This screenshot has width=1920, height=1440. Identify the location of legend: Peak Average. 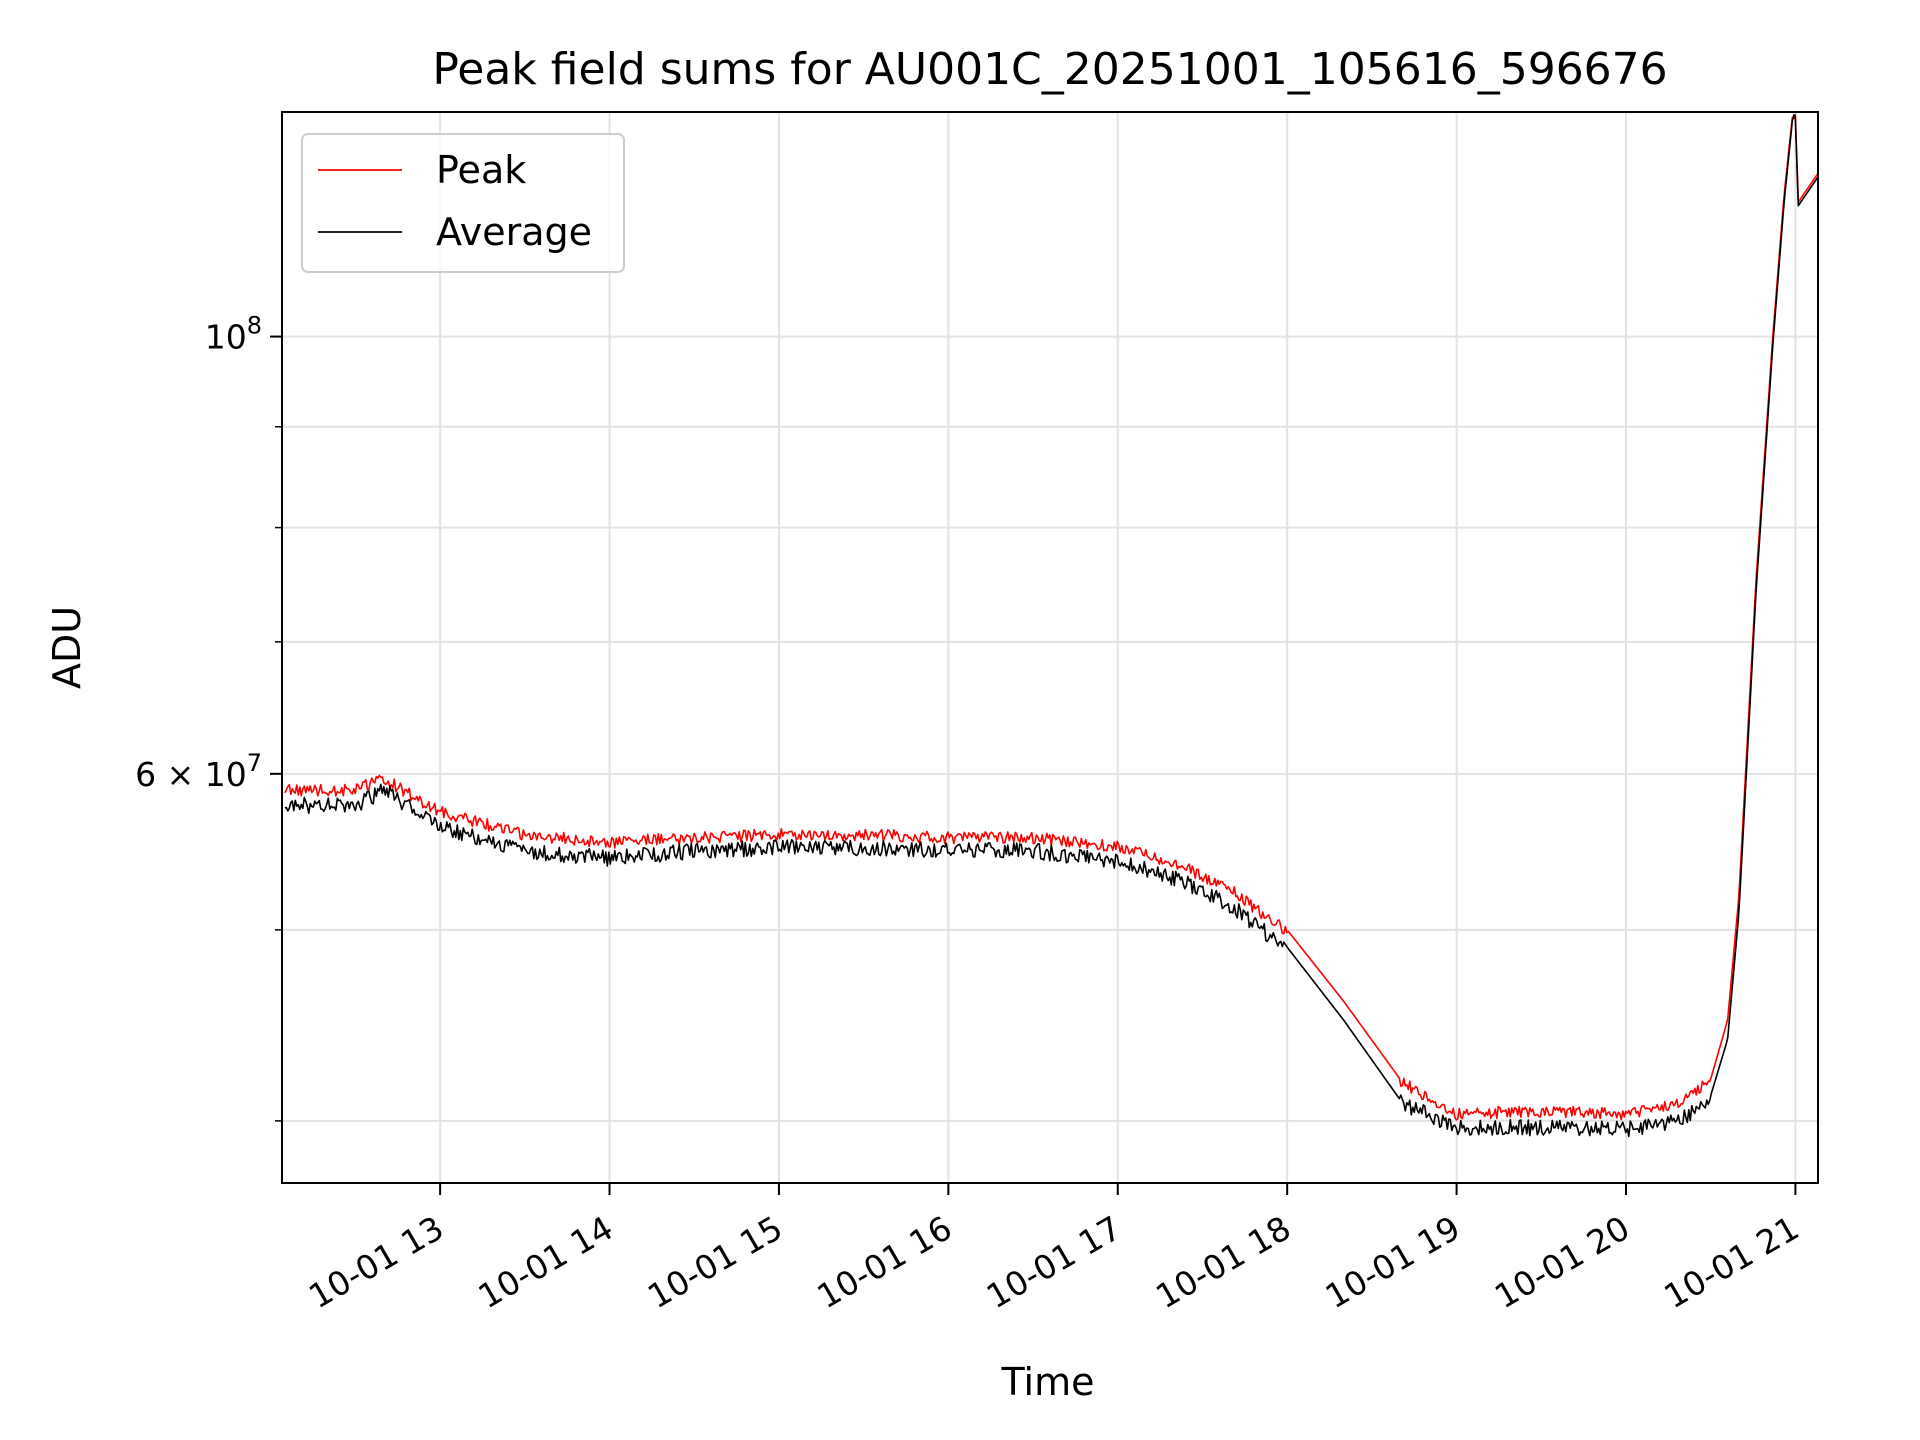
(463, 203).